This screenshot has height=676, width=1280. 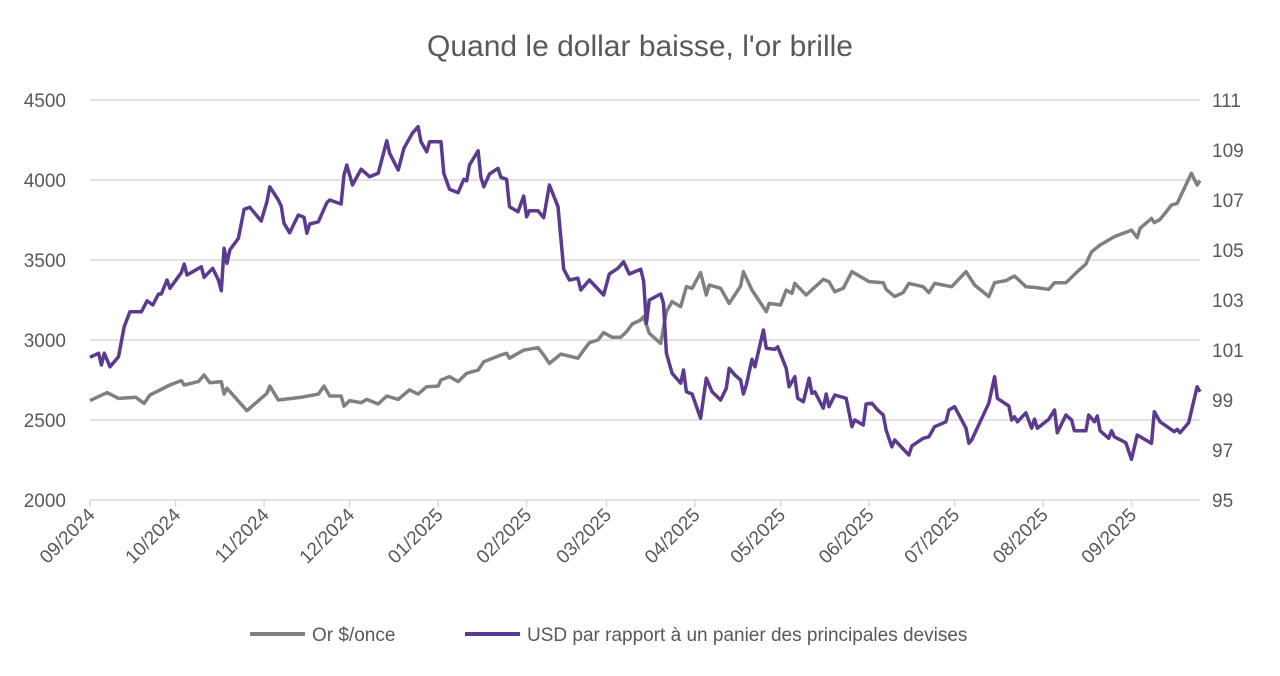 What do you see at coordinates (68, 536) in the screenshot?
I see `x-tick-label: 09/2024` at bounding box center [68, 536].